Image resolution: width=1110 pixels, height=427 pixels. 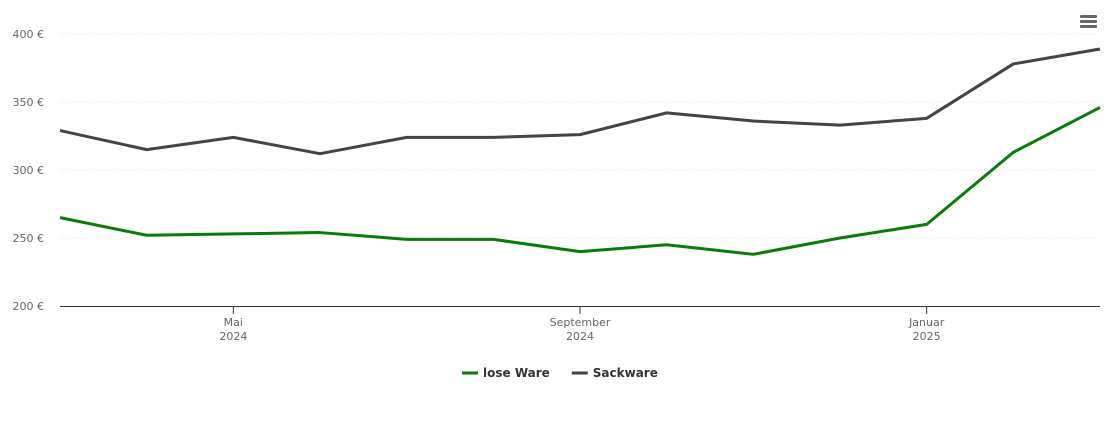 I want to click on menu-button, so click(x=1088, y=21).